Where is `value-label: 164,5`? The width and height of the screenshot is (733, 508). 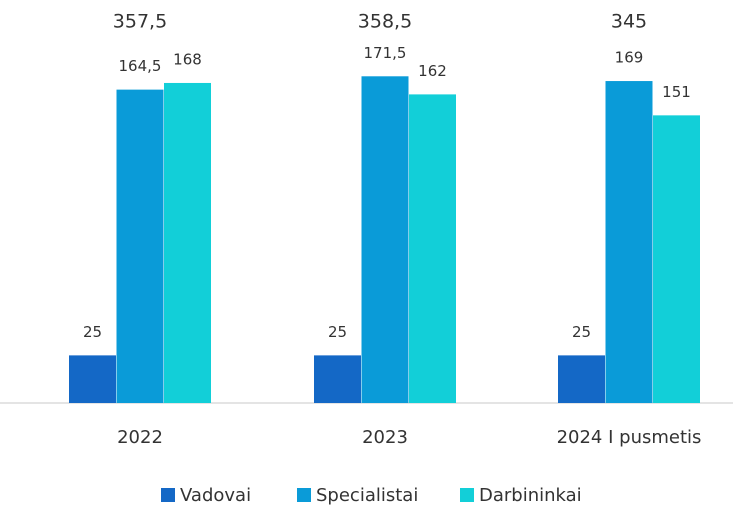
value-label: 164,5 is located at coordinates (140, 66).